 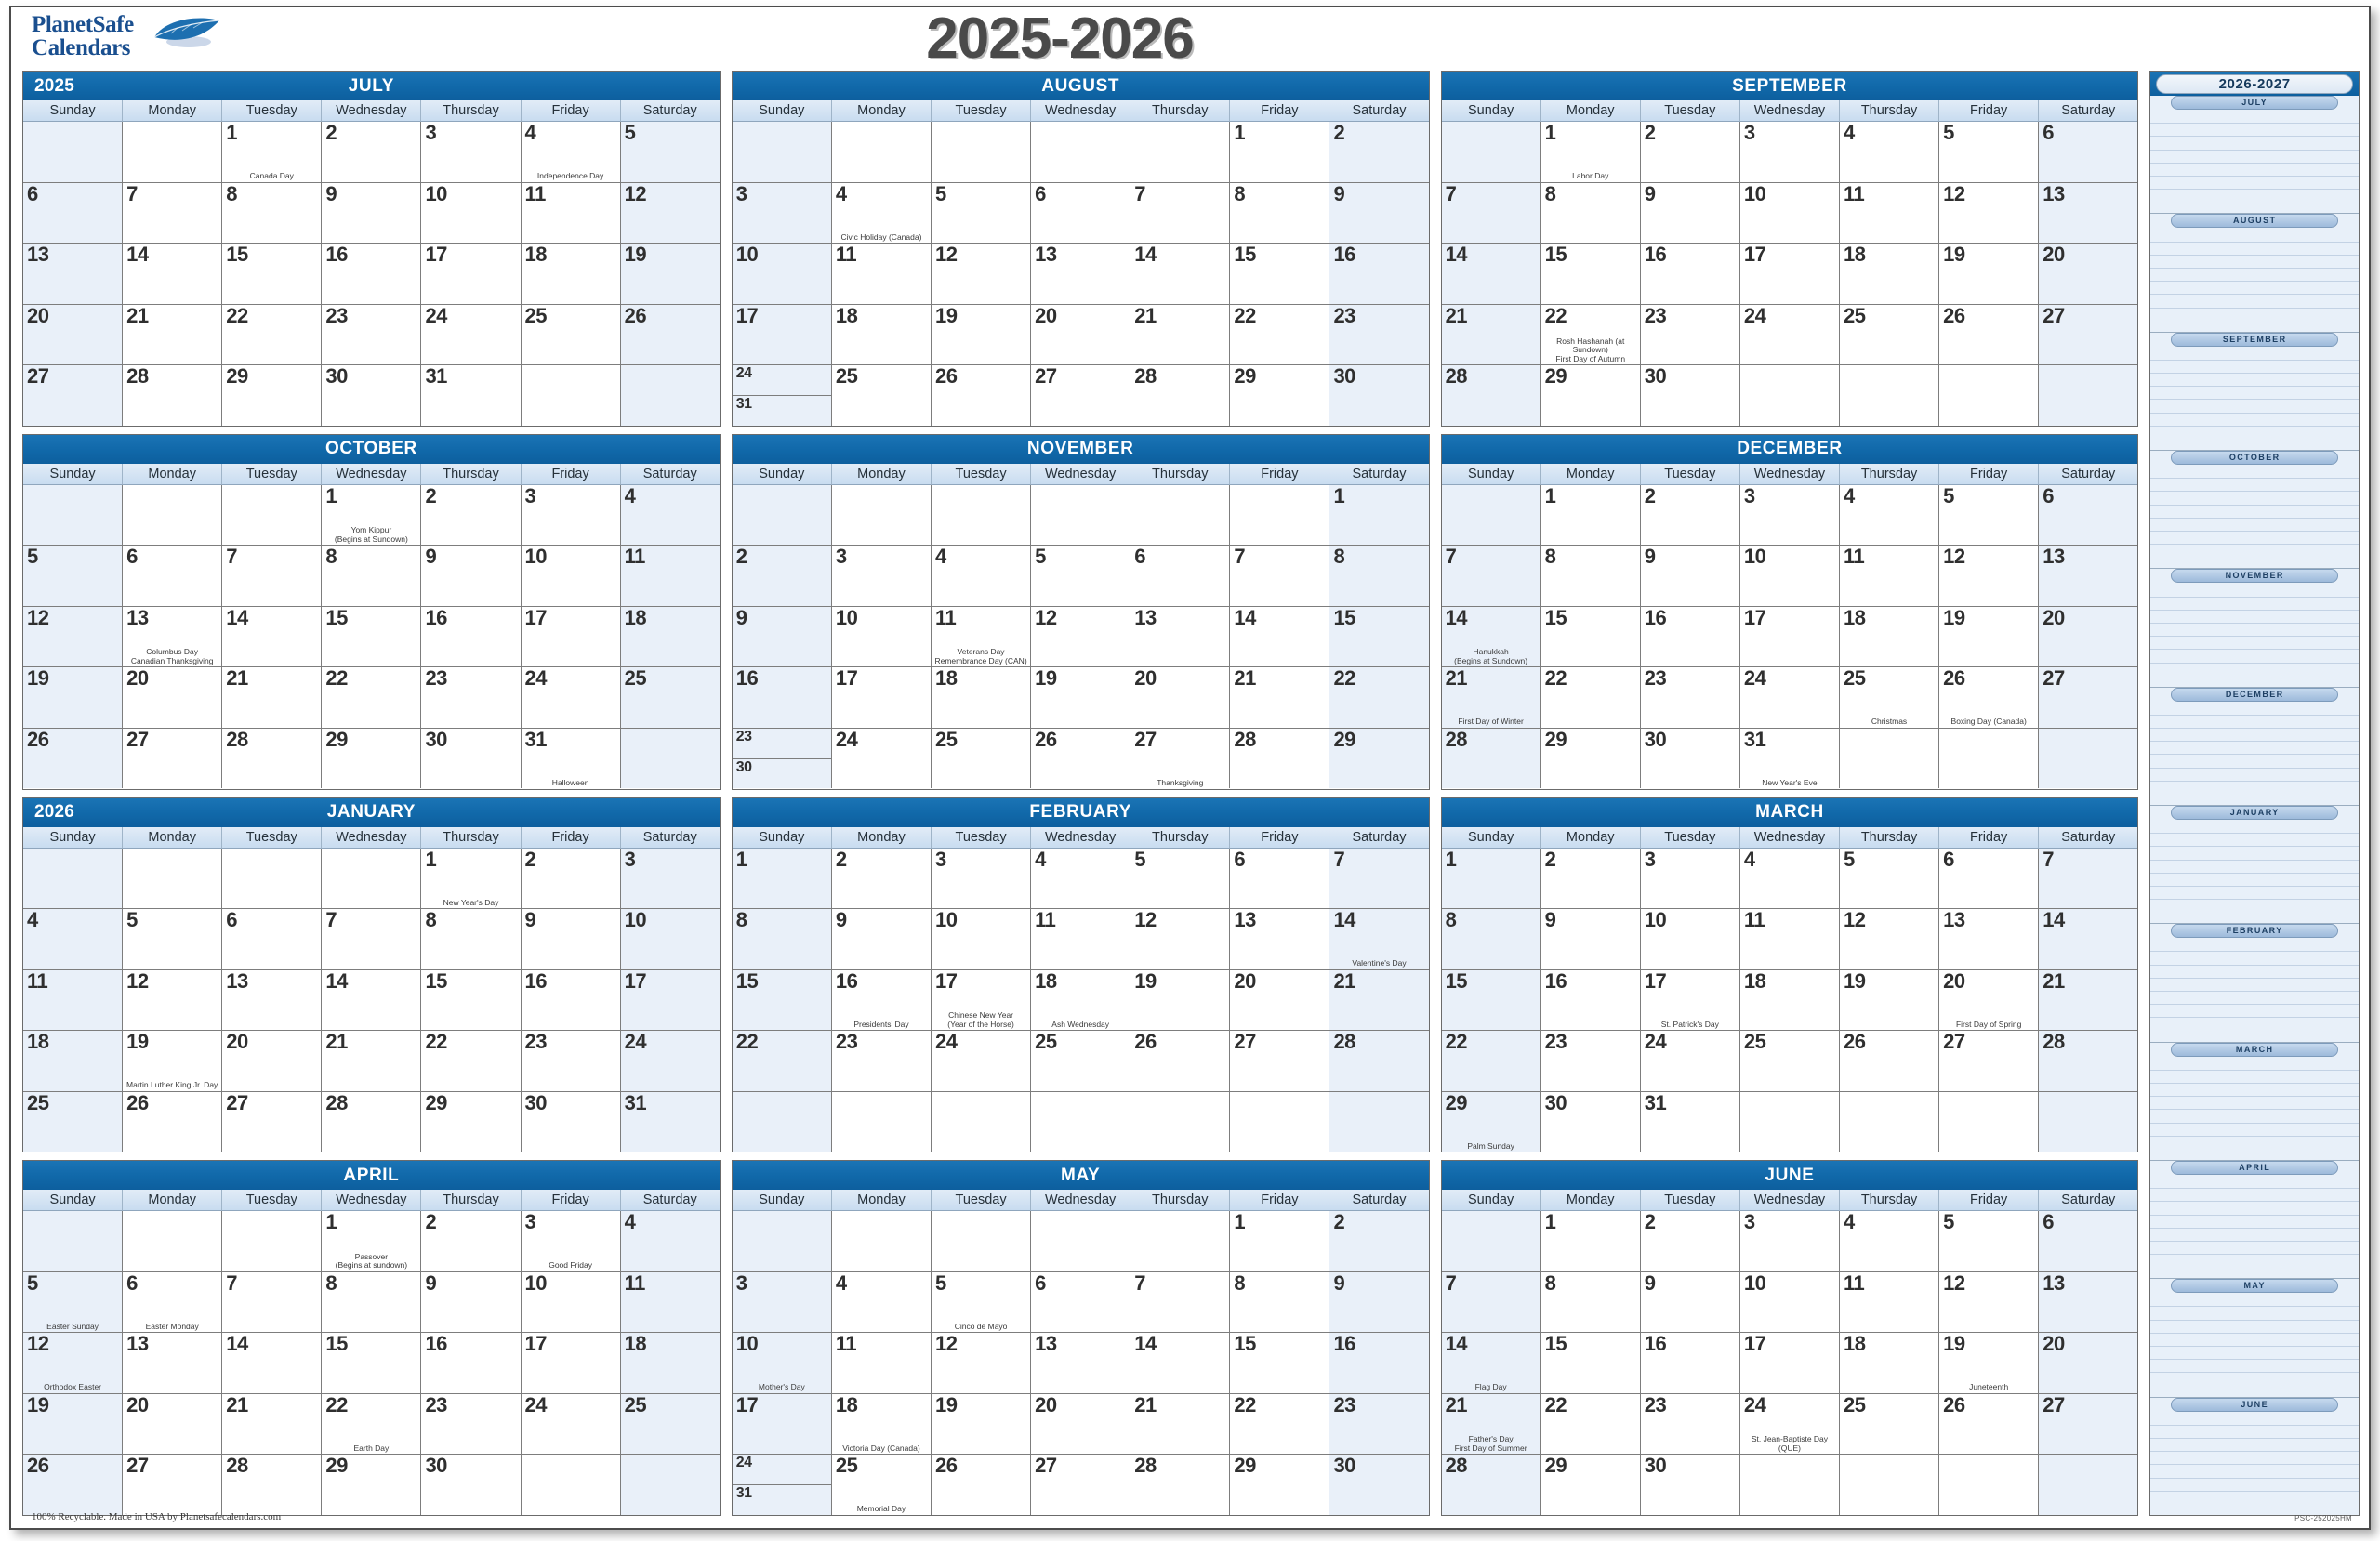 I want to click on day-cell: 23, so click(x=1379, y=1424).